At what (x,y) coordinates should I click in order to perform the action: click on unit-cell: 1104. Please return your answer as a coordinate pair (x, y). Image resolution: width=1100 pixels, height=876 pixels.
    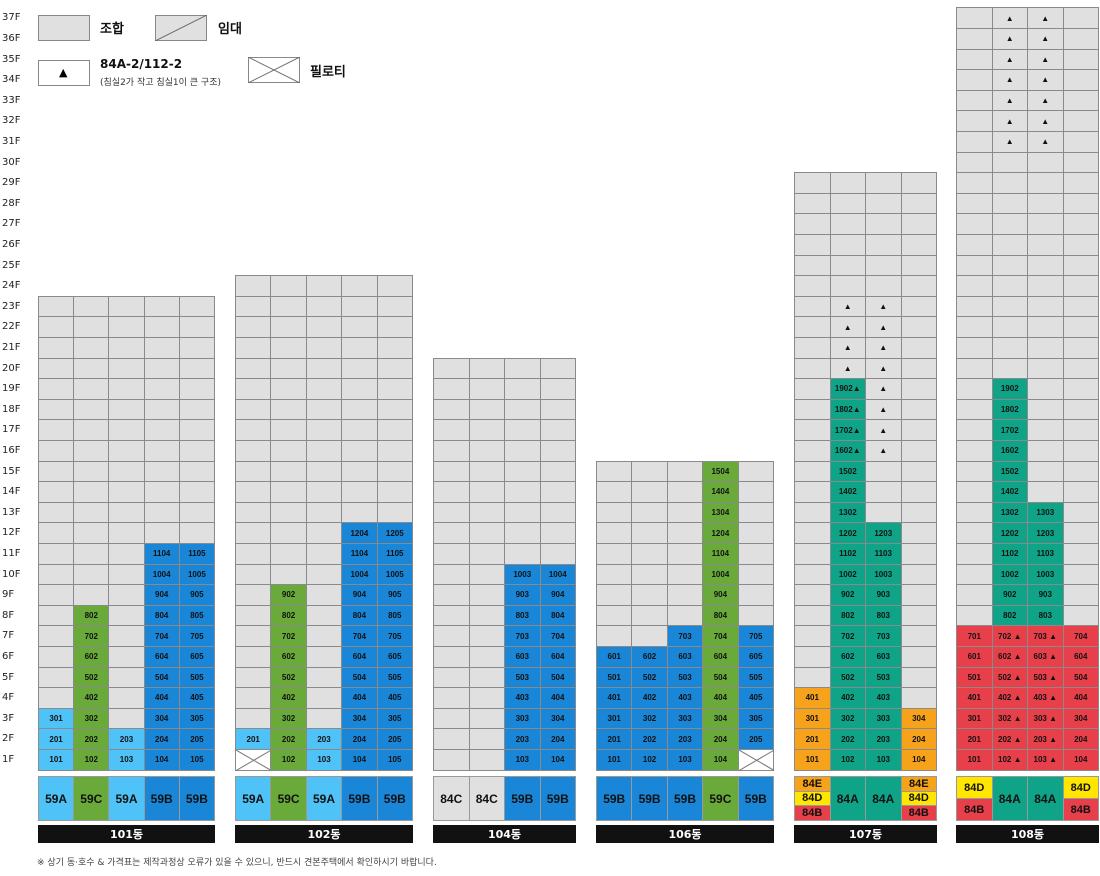
    Looking at the image, I should click on (359, 554).